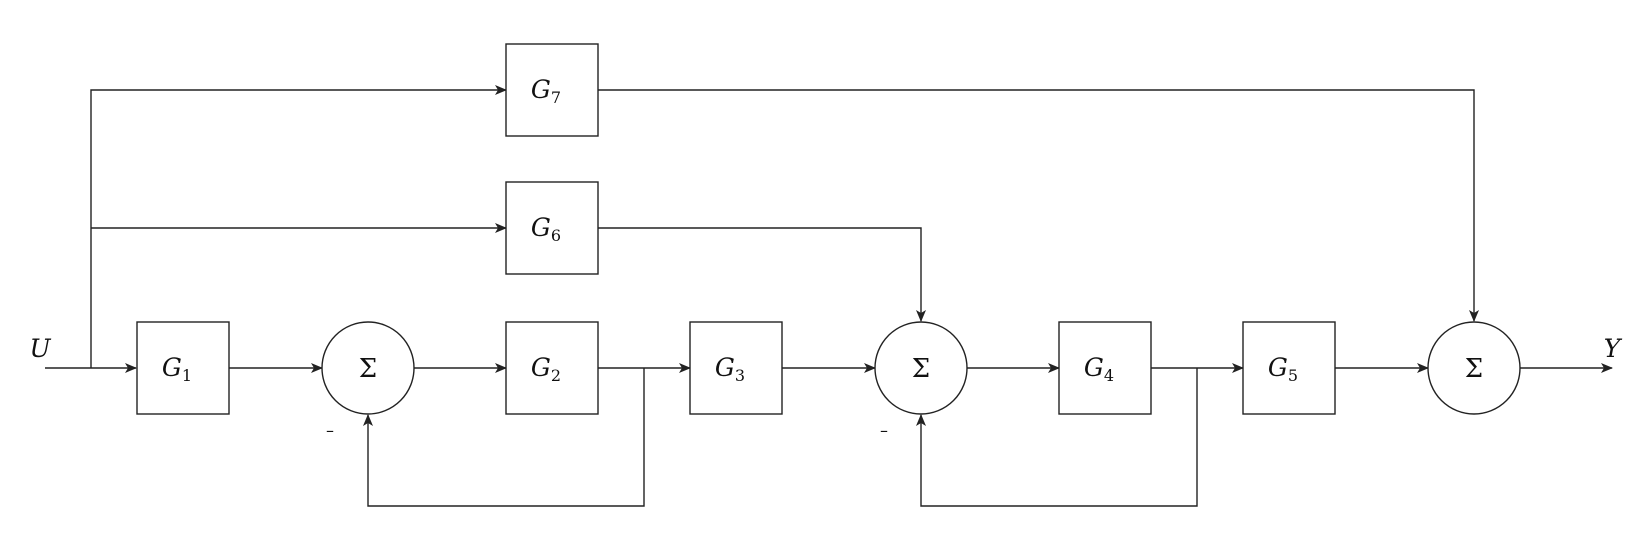 This screenshot has width=1652, height=546. I want to click on input-signal-label: U, so click(40, 348).